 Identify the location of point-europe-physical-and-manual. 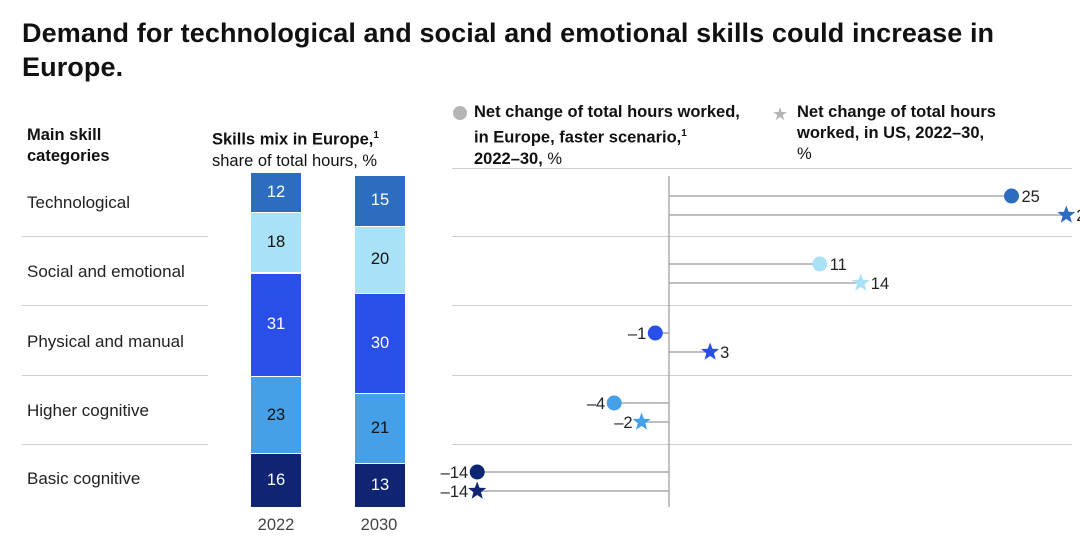
(655, 333).